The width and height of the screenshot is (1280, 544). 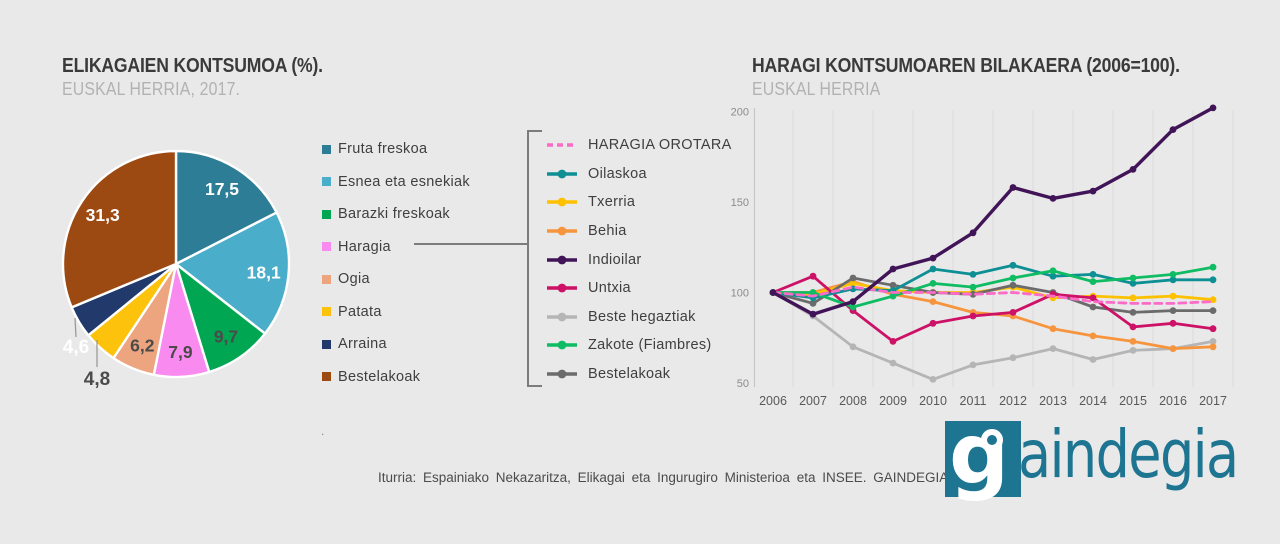 What do you see at coordinates (993, 336) in the screenshot?
I see `series-line-beste-hegaztiak` at bounding box center [993, 336].